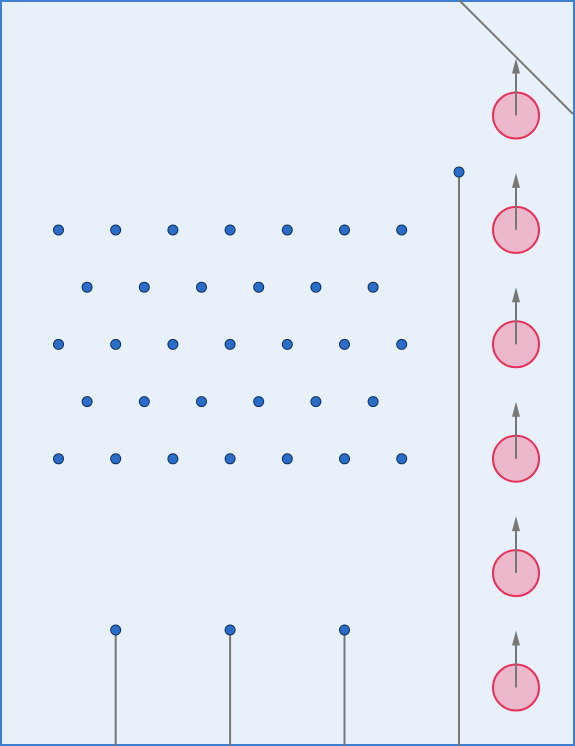  Describe the element at coordinates (516, 385) in the screenshot. I see `launch-lane` at that location.